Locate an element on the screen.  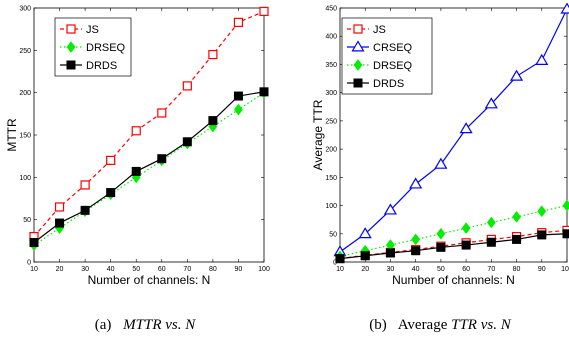
series-js is located at coordinates (452, 244).